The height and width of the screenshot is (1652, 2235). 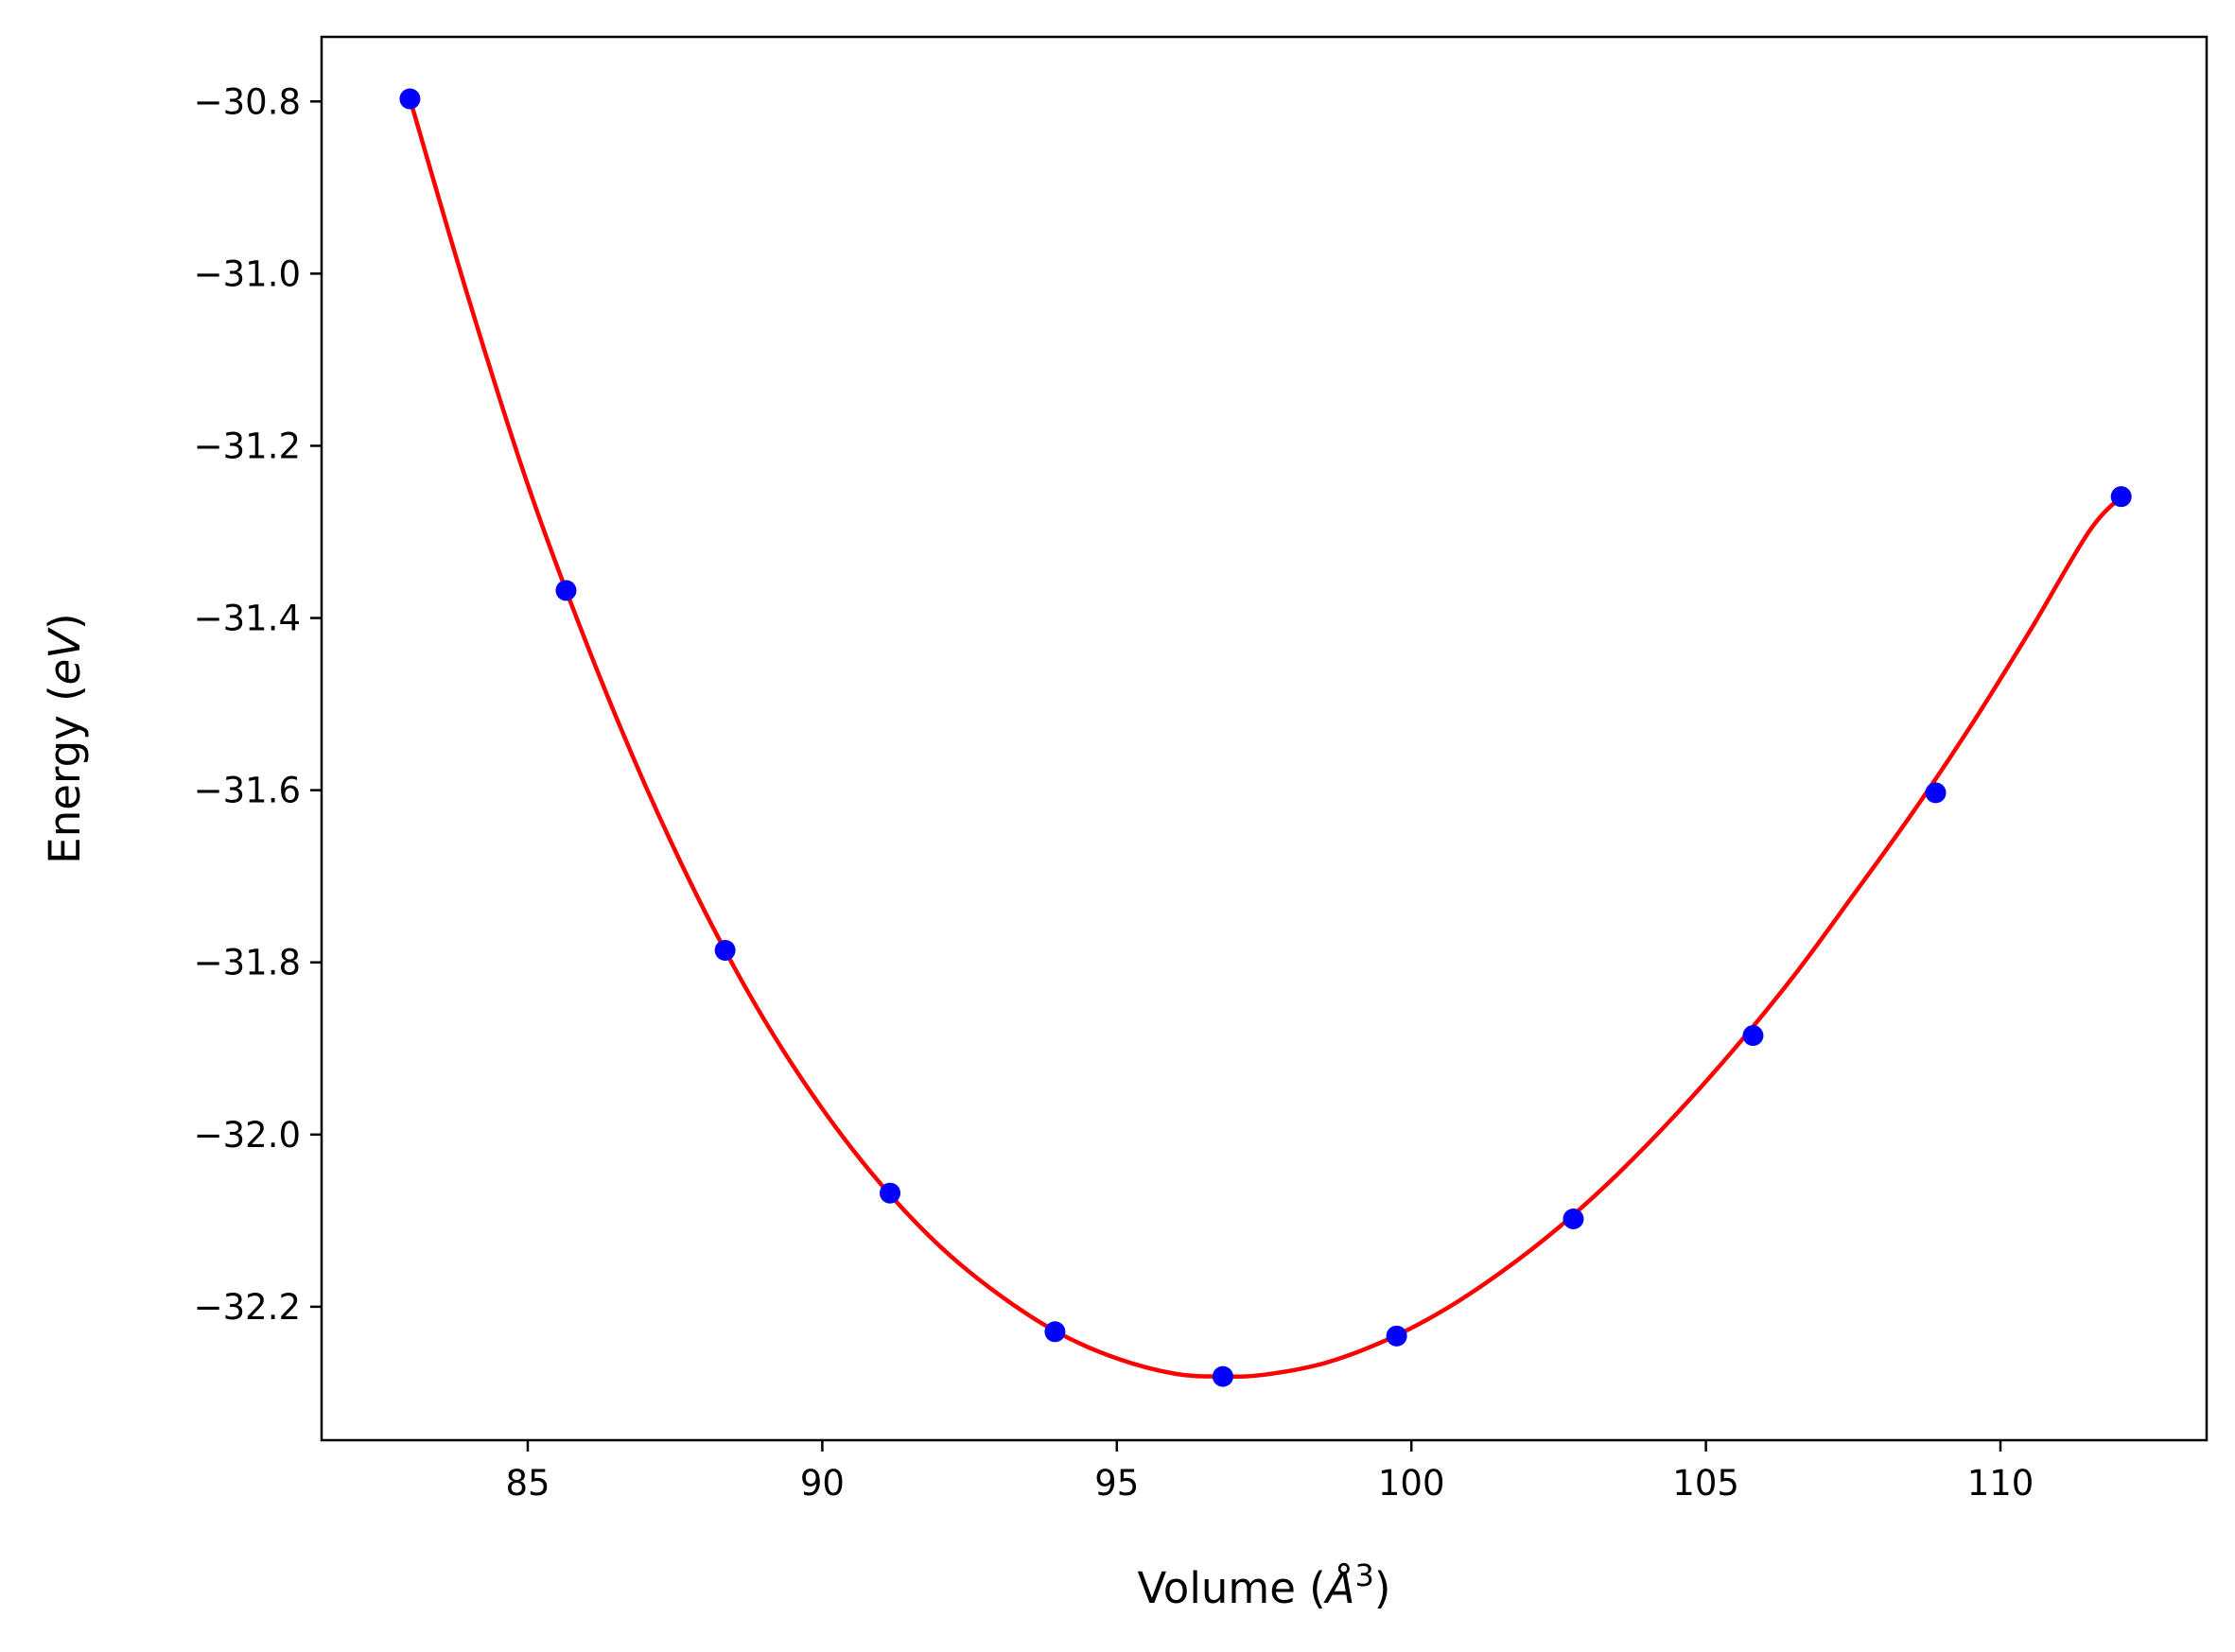 I want to click on x-axis-label-suffix: ), so click(x=1382, y=1588).